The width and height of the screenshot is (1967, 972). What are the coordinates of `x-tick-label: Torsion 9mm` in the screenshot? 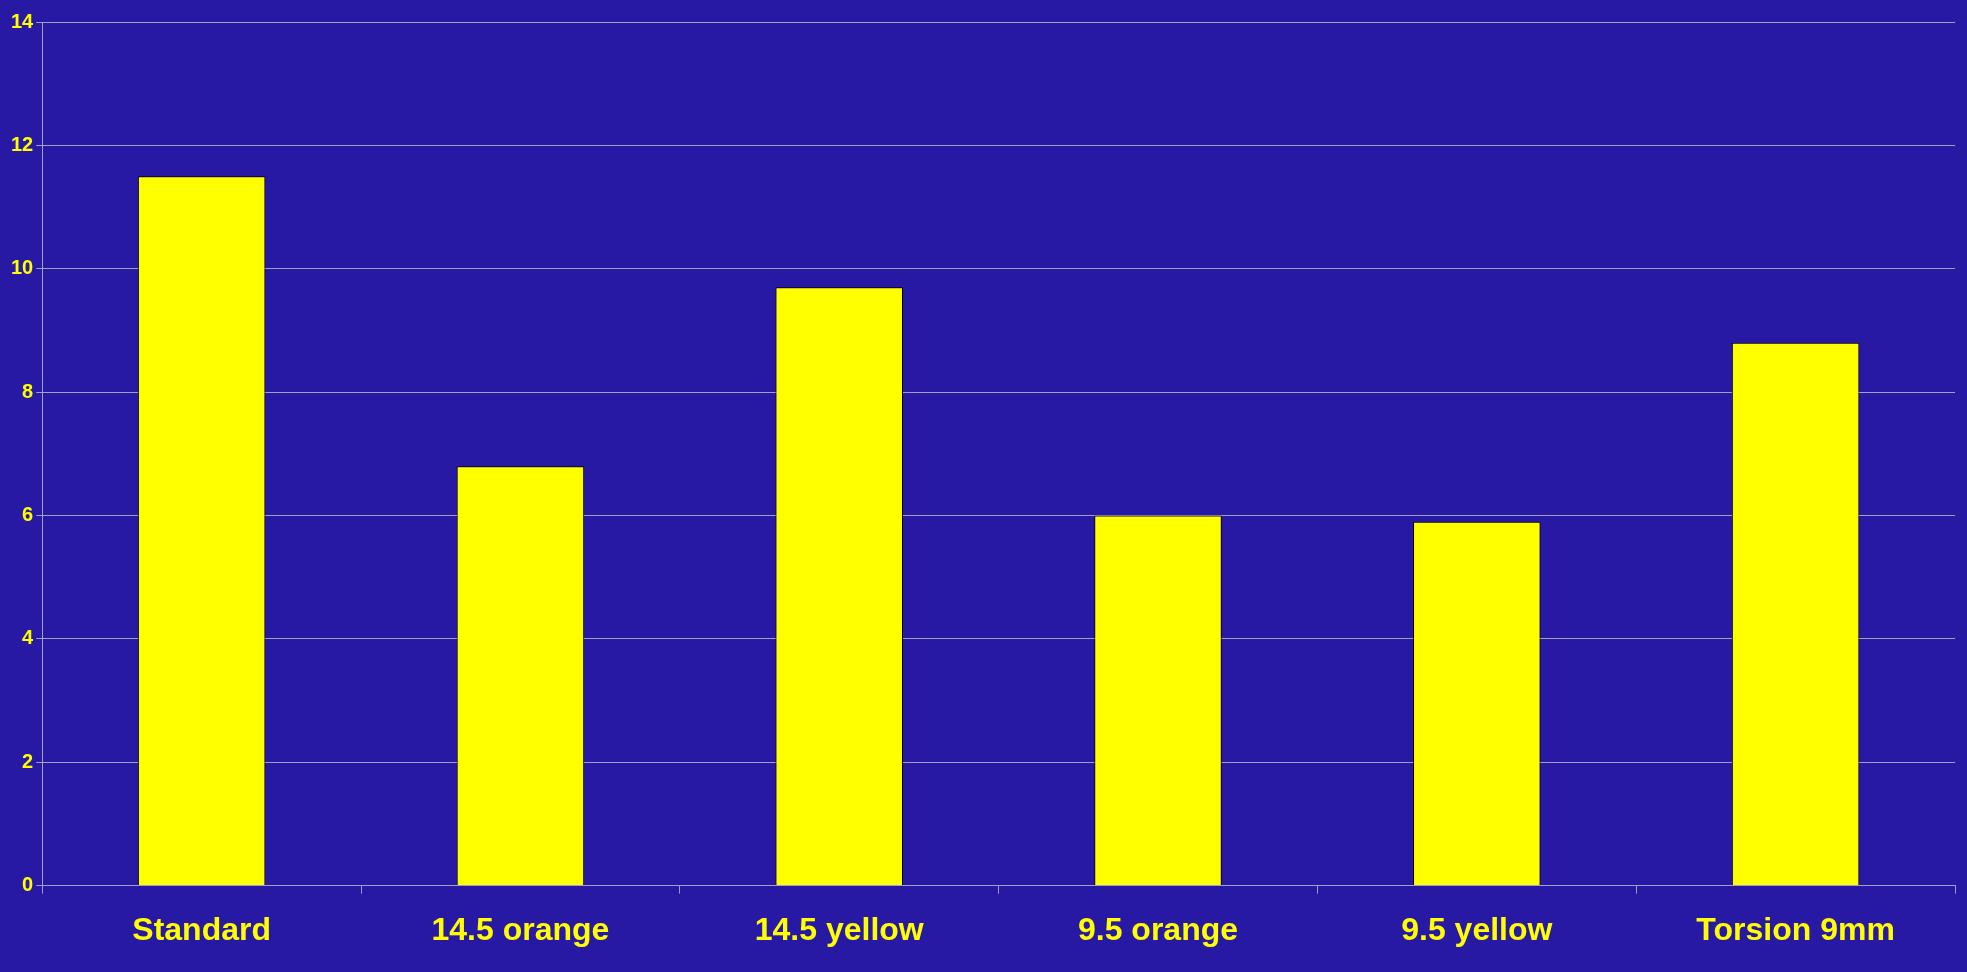 It's located at (1795, 928).